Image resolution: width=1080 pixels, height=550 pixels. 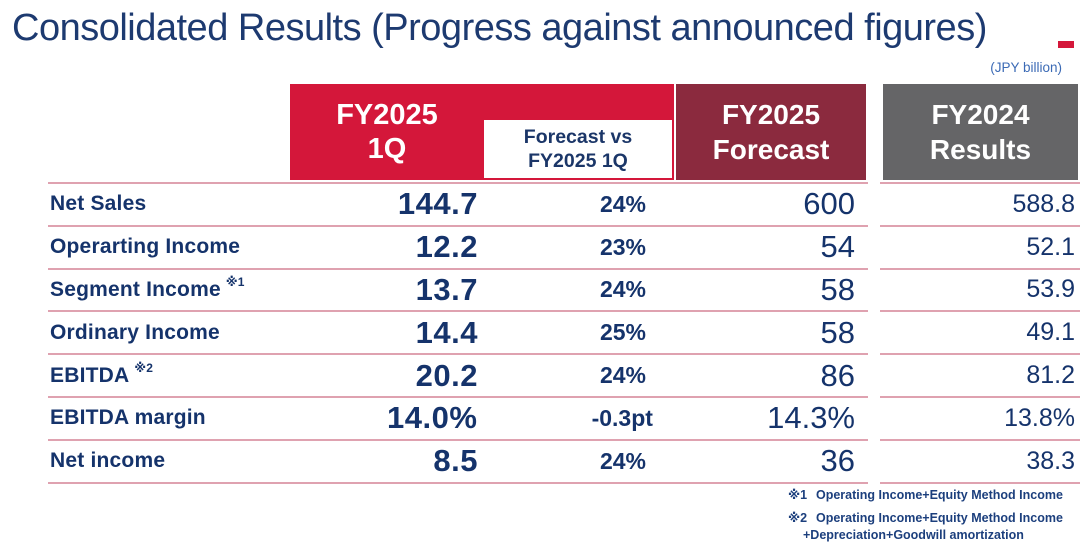 What do you see at coordinates (98, 204) in the screenshot?
I see `row-label-text: Net Sales` at bounding box center [98, 204].